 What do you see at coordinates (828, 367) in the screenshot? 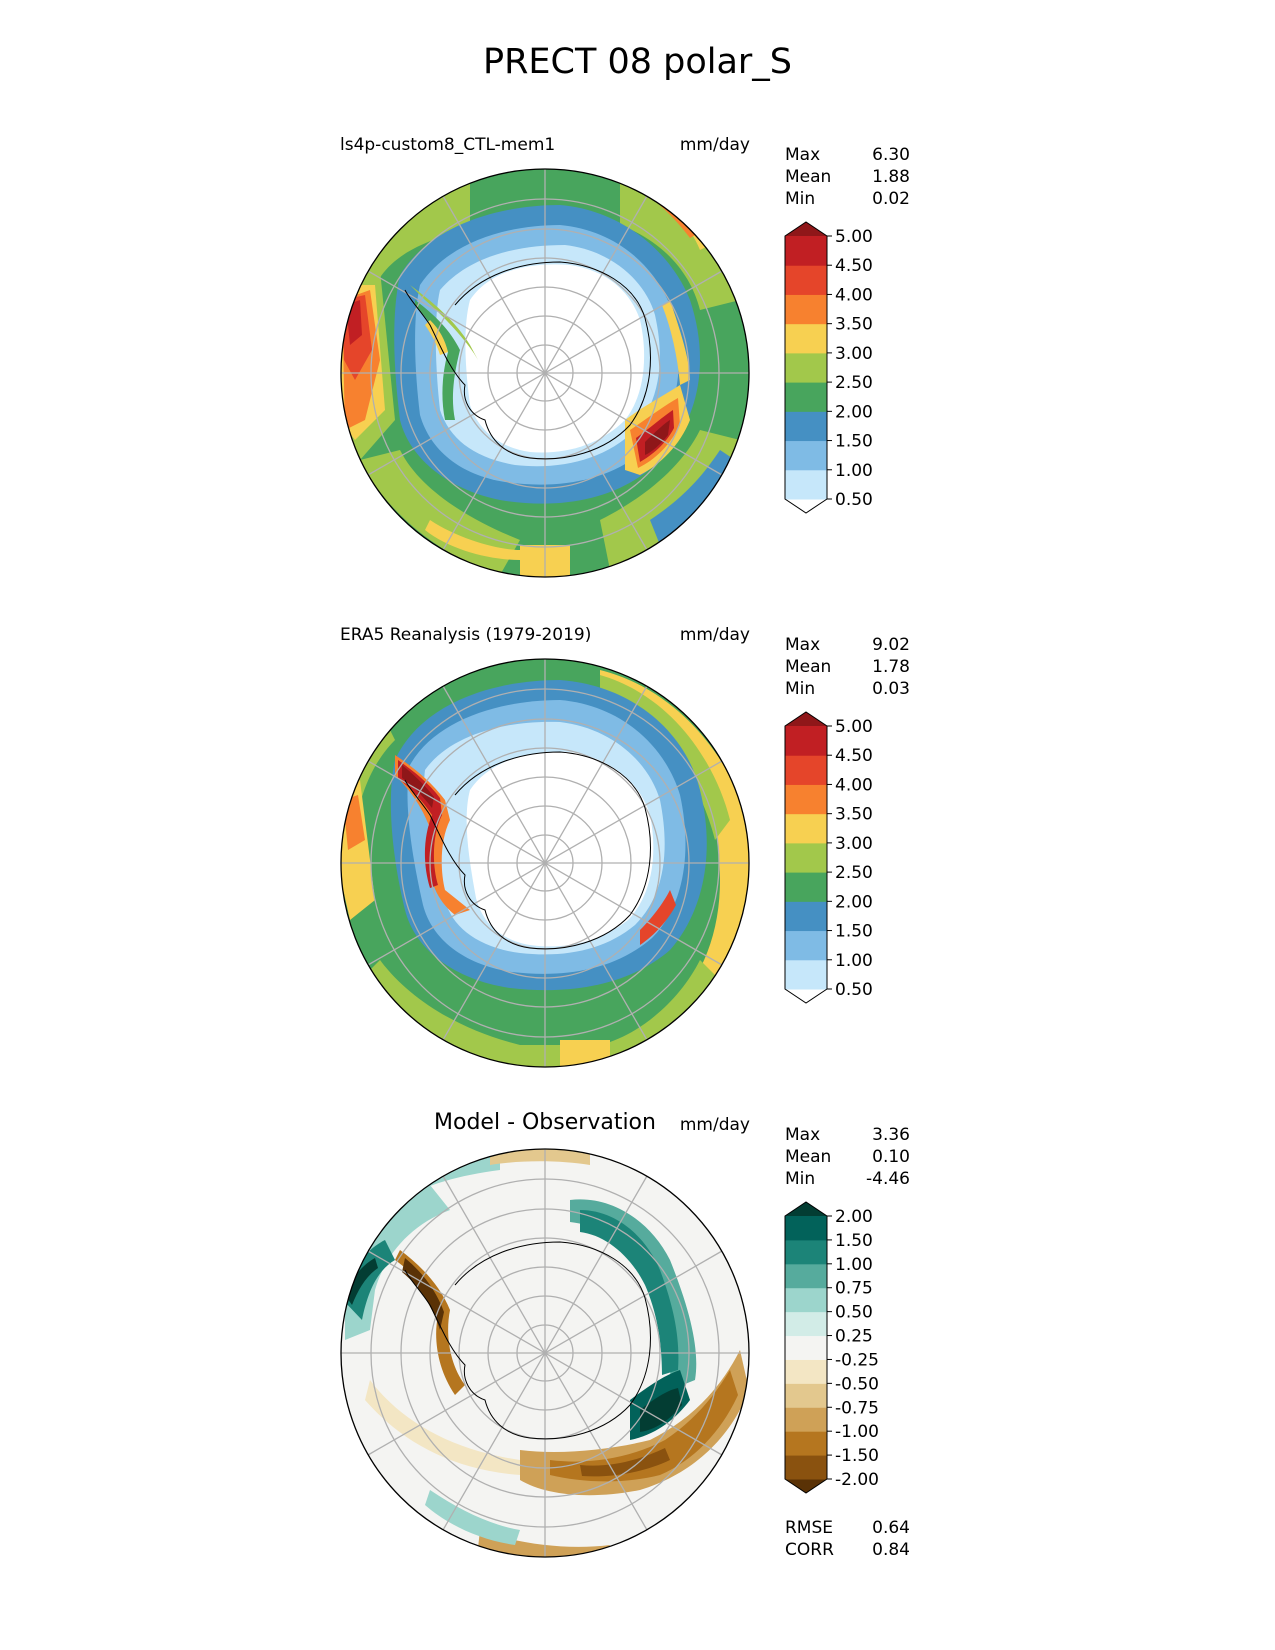
I see `panel-1-colorbar: 0.50 1.00 1.50 2.00 2.50 3.00 3.50 4.00 4.50 5.00` at bounding box center [828, 367].